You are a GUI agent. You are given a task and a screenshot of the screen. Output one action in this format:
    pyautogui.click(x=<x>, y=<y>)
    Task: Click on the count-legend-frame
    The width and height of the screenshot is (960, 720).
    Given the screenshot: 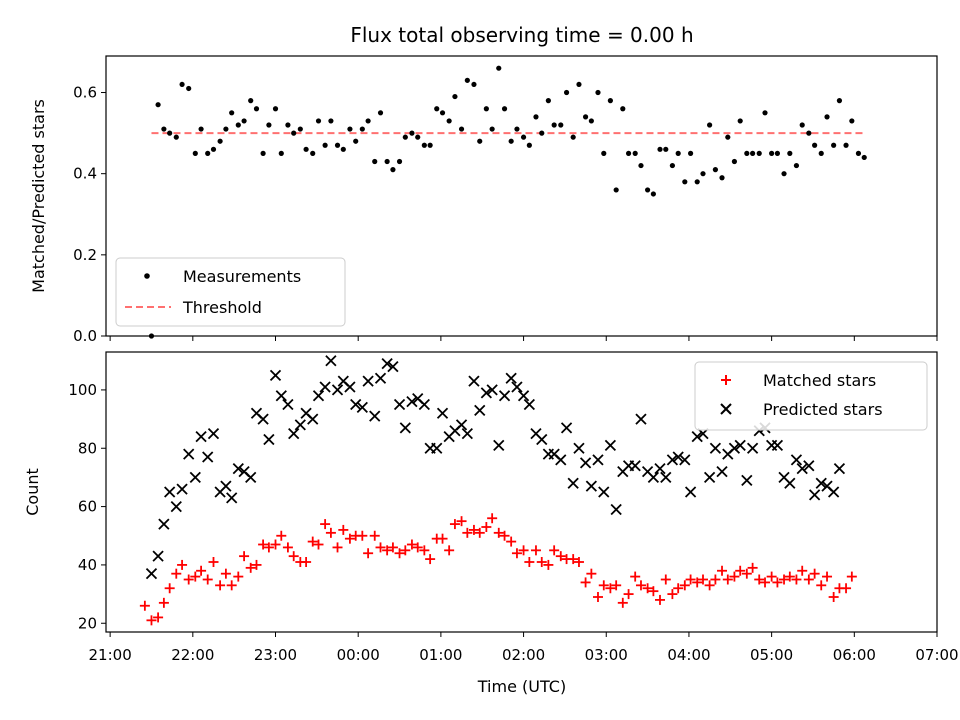 What is the action you would take?
    pyautogui.click(x=811, y=396)
    